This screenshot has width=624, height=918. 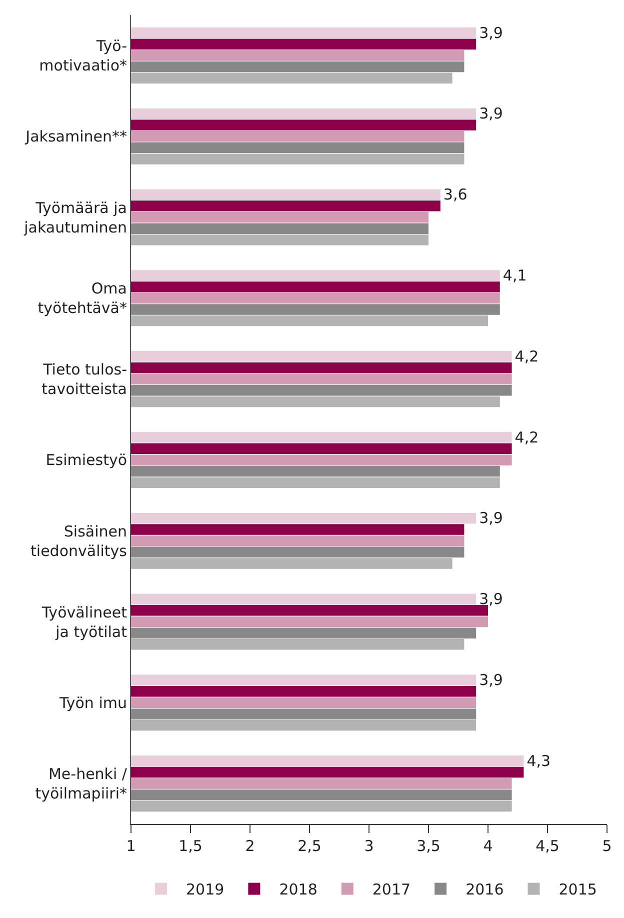 What do you see at coordinates (369, 846) in the screenshot?
I see `x-tick-label: 3` at bounding box center [369, 846].